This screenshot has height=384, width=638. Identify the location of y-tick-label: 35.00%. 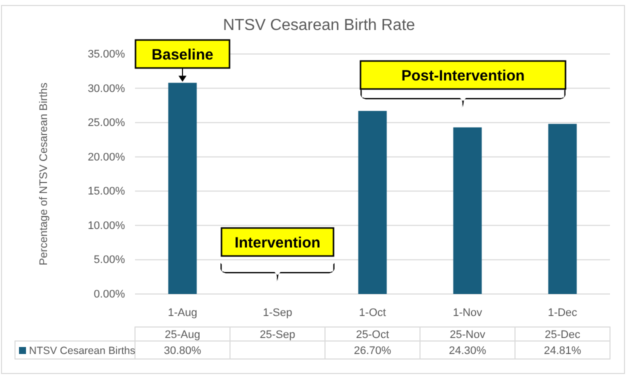
(107, 54).